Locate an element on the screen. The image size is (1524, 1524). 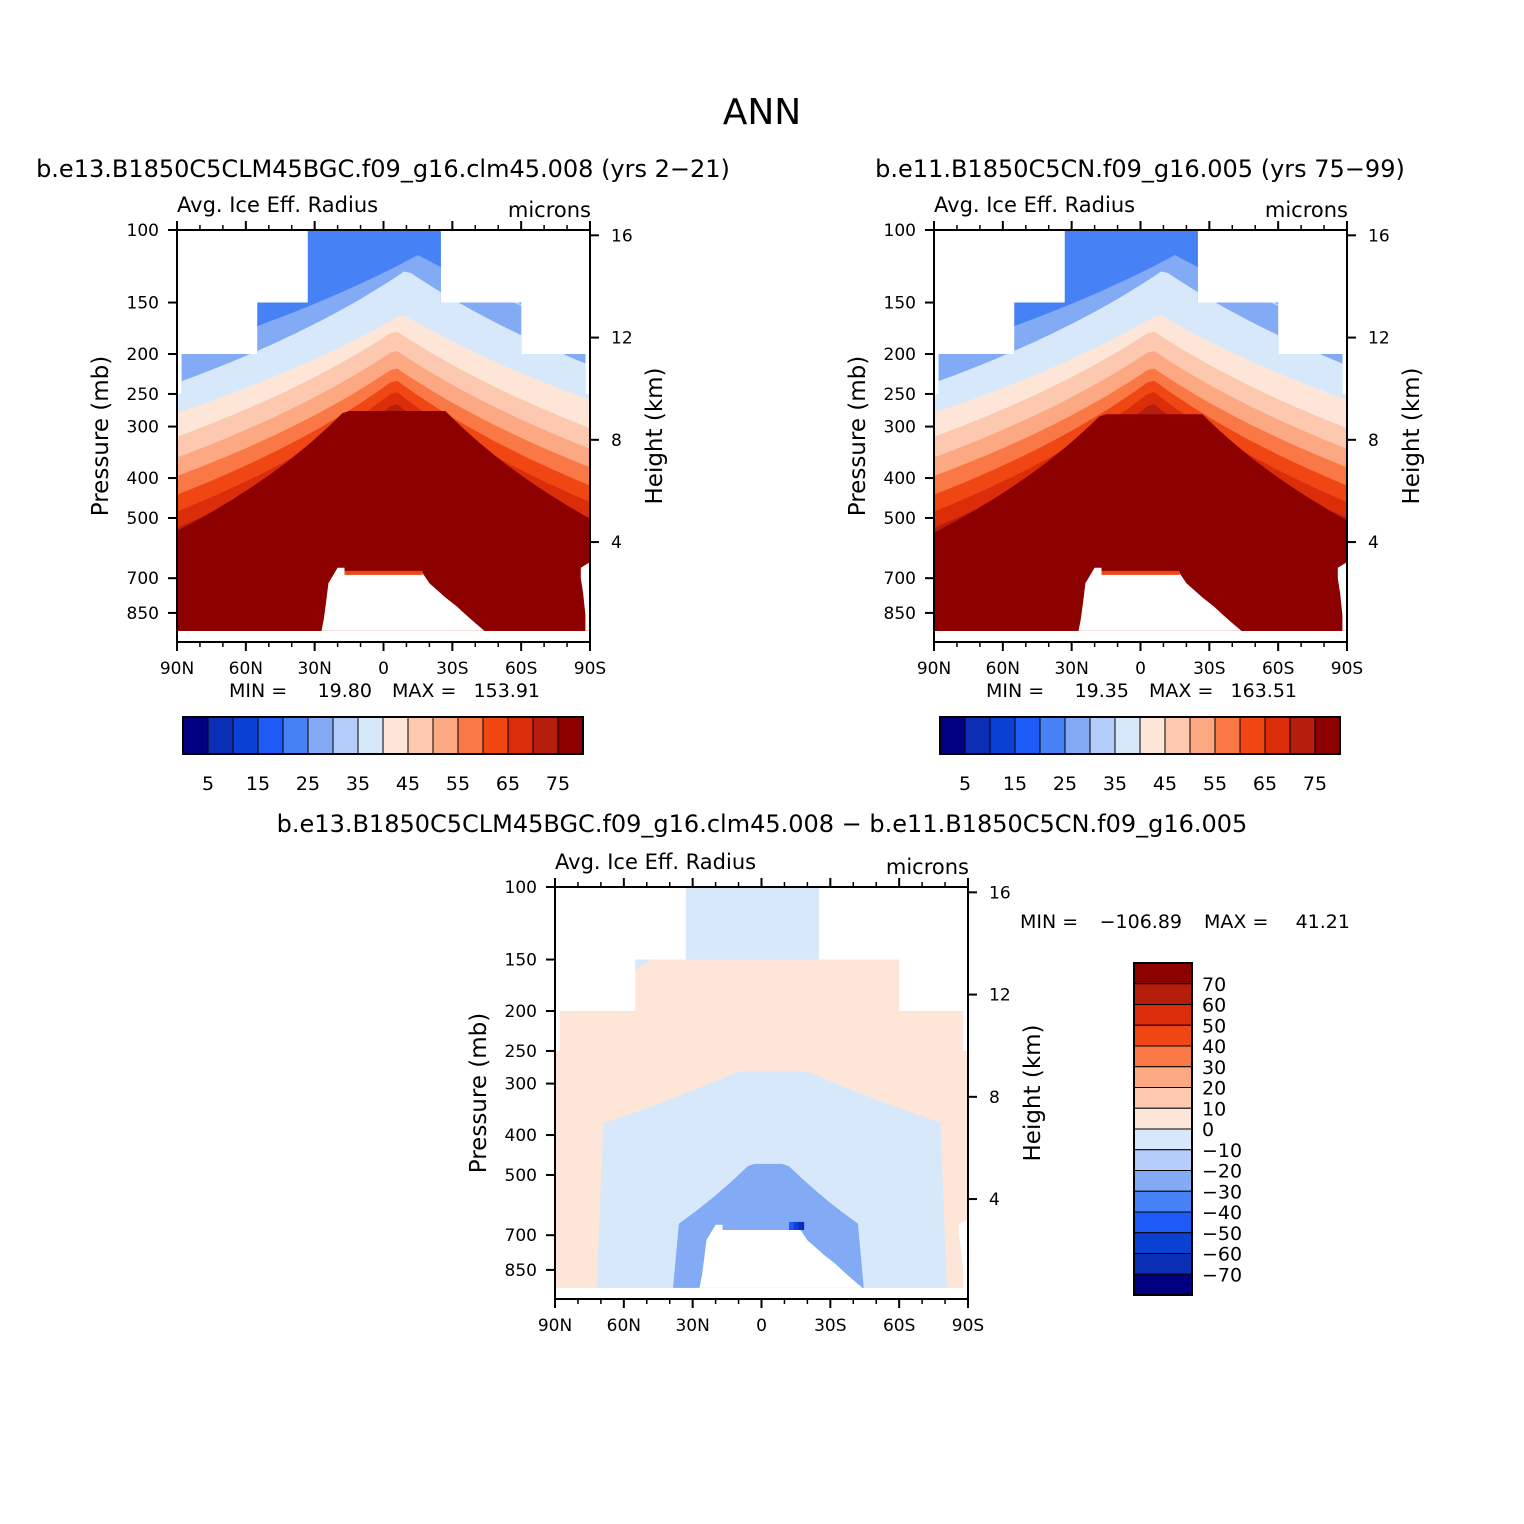
panel3-xtick-label-0: 90N is located at coordinates (555, 1326).